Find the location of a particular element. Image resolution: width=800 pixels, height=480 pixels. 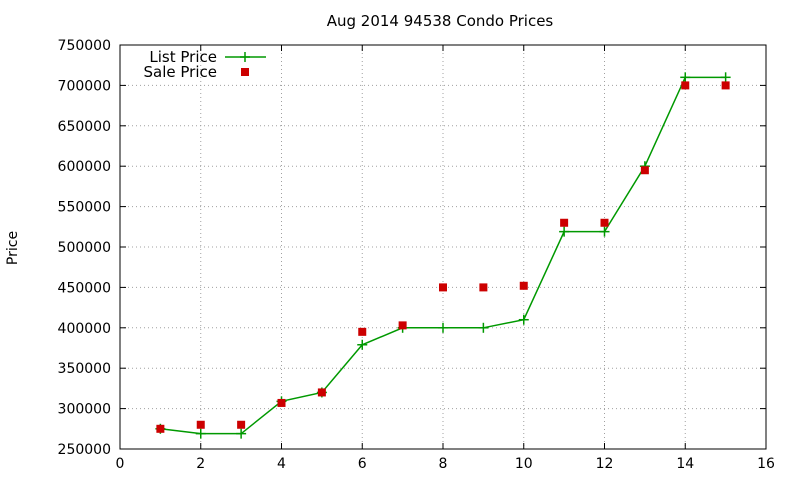

legend-label-list-price: List Price is located at coordinates (183, 57).